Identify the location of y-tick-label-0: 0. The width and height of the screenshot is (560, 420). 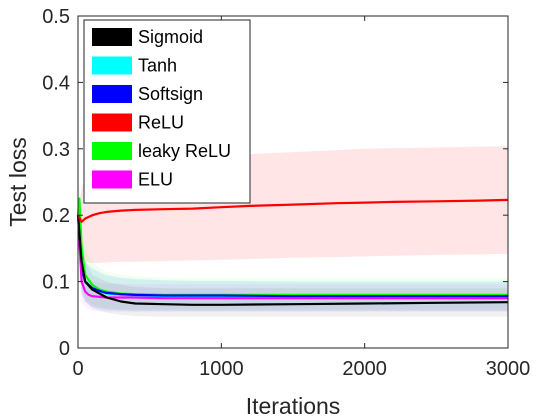
(64, 349).